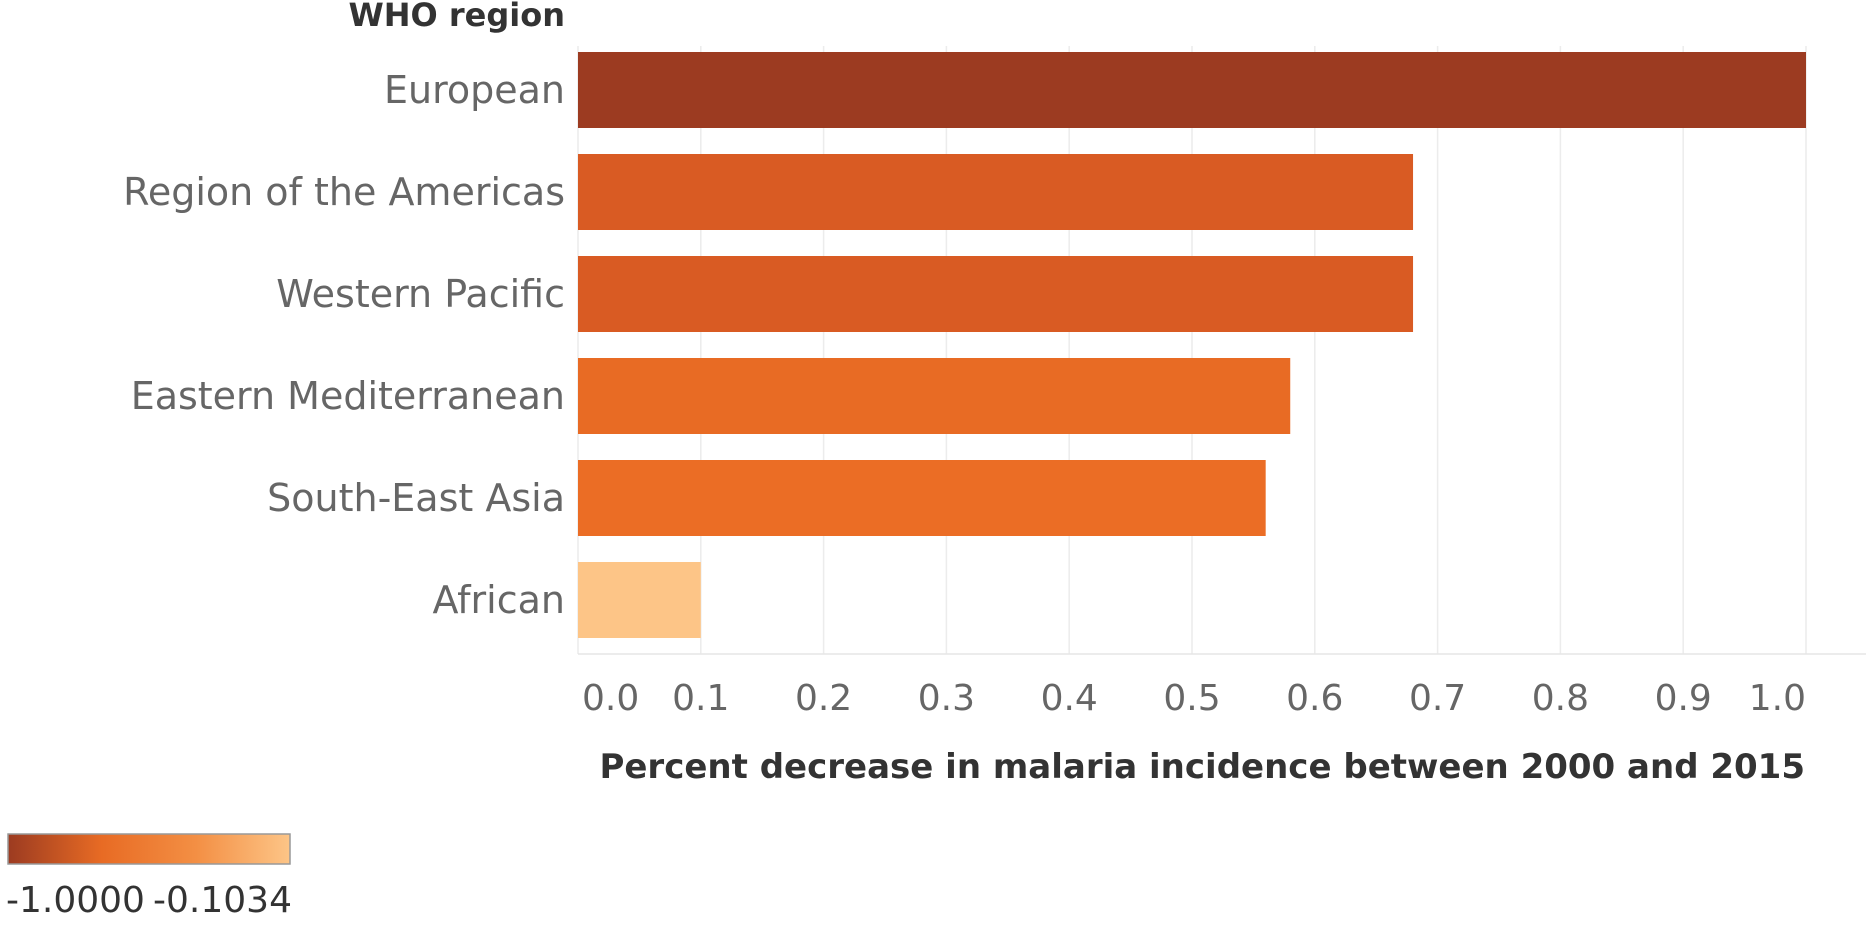 This screenshot has width=1866, height=926. What do you see at coordinates (499, 600) in the screenshot?
I see `category-label-5: African` at bounding box center [499, 600].